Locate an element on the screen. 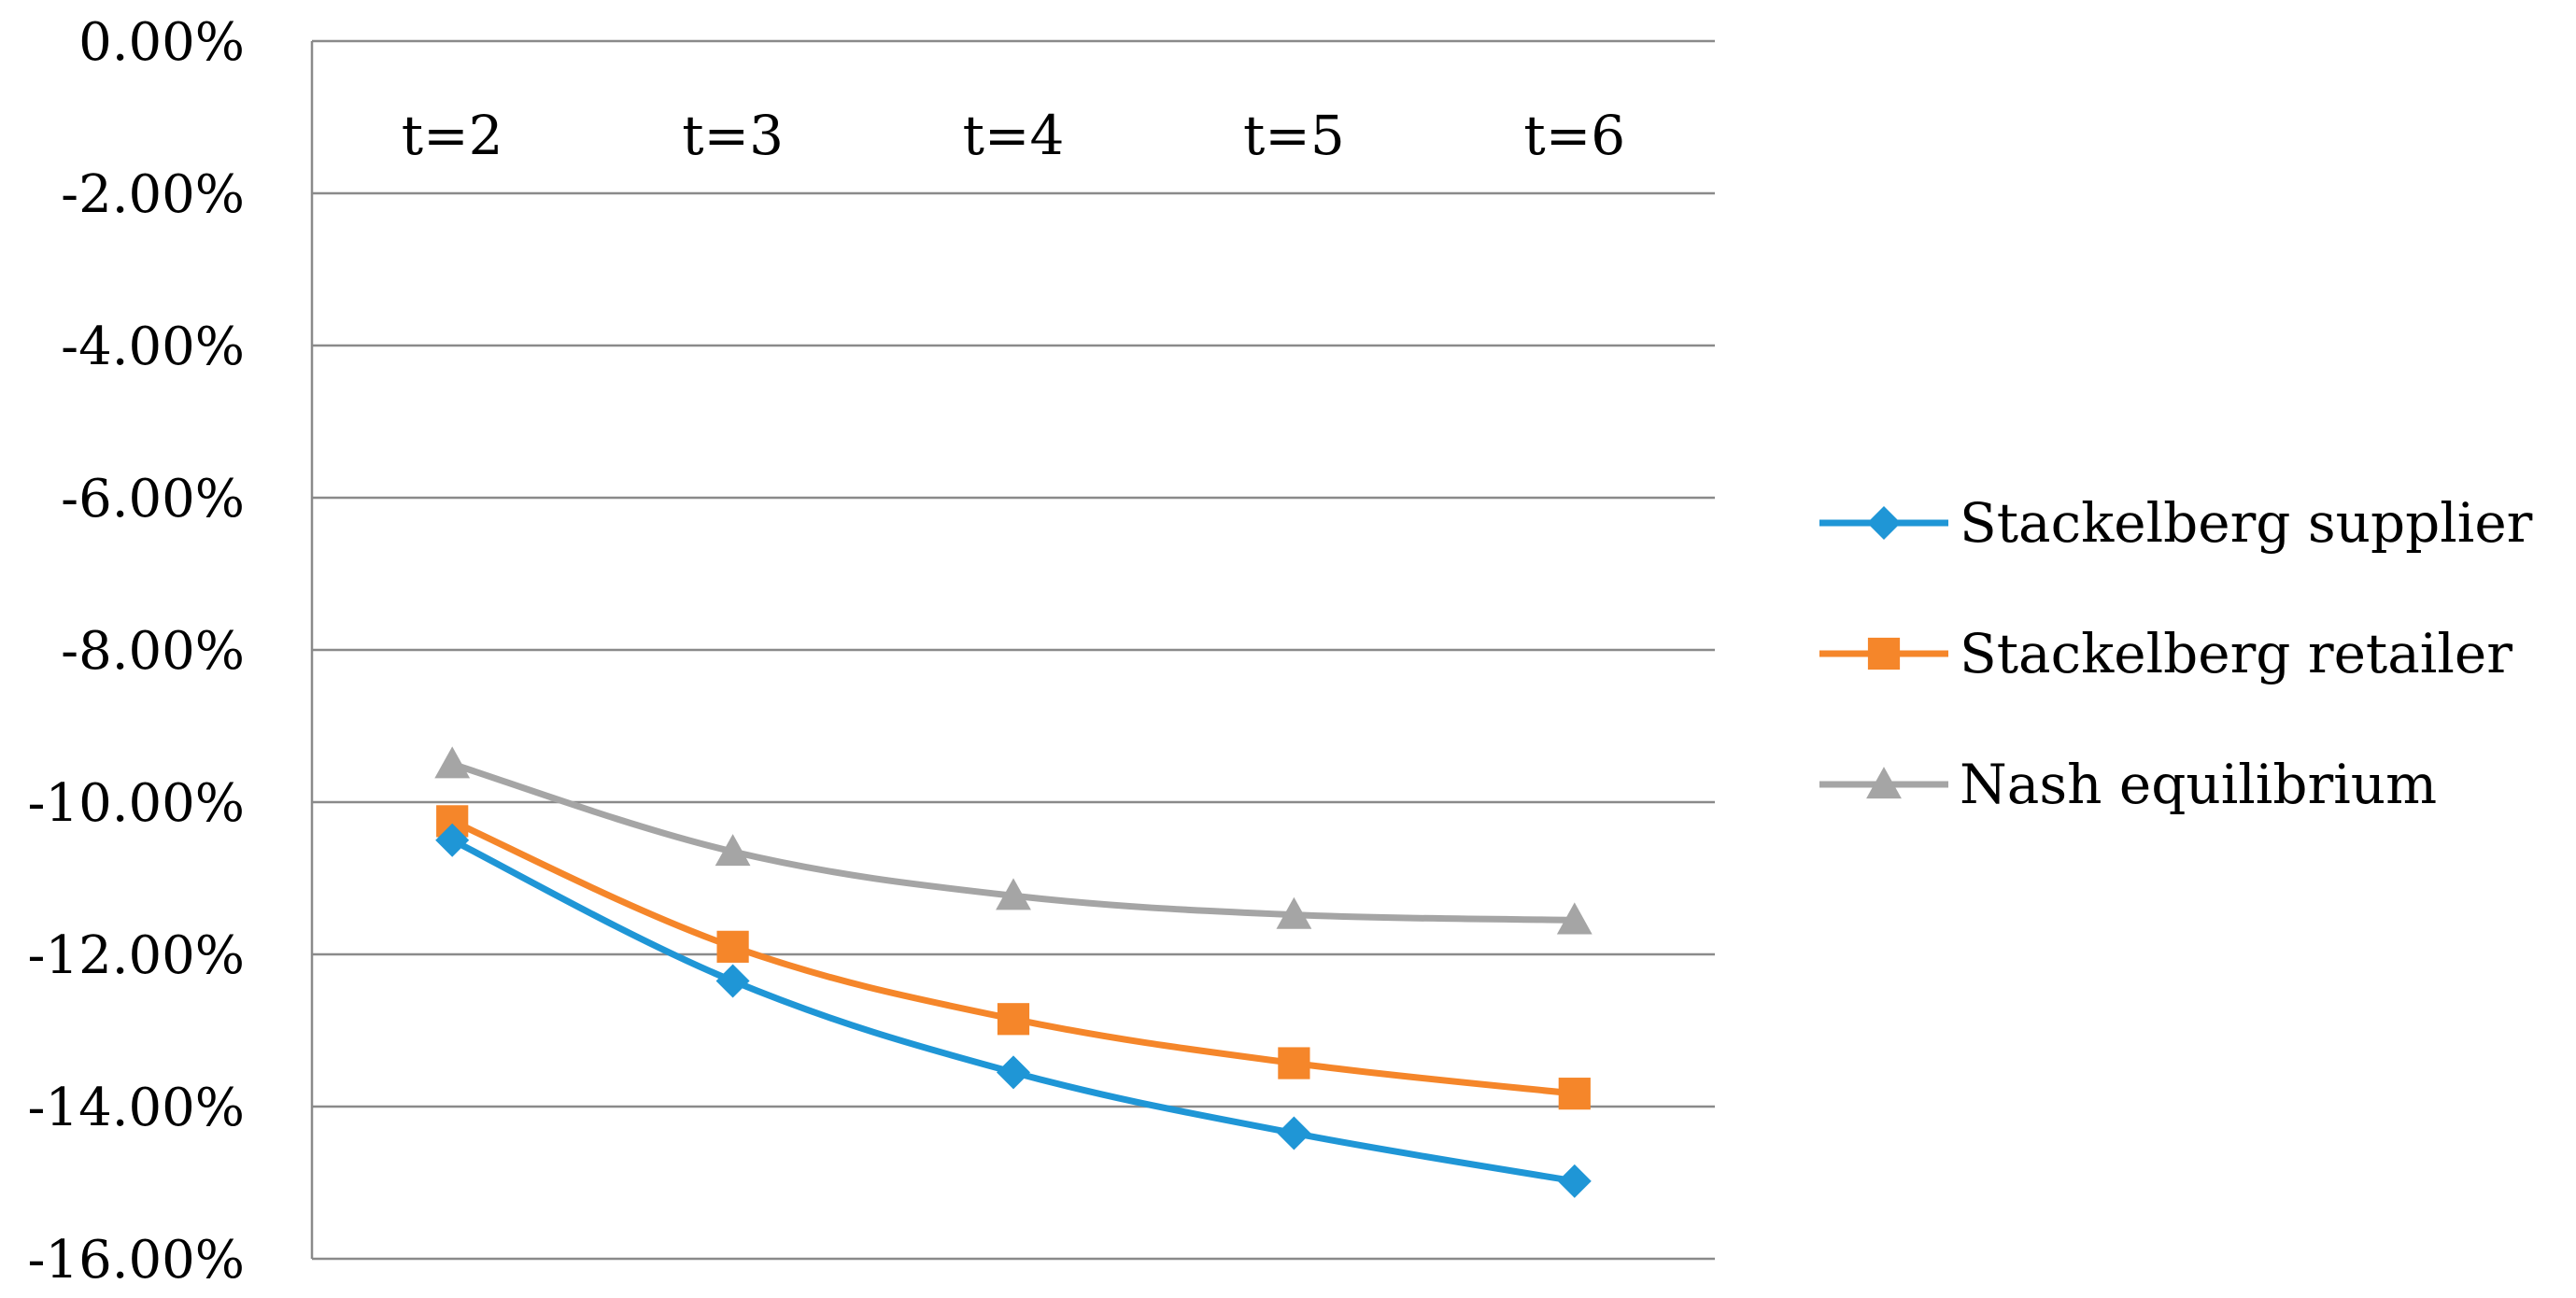 This screenshot has width=2576, height=1298. legend-label: Stackelberg supplier is located at coordinates (2246, 523).